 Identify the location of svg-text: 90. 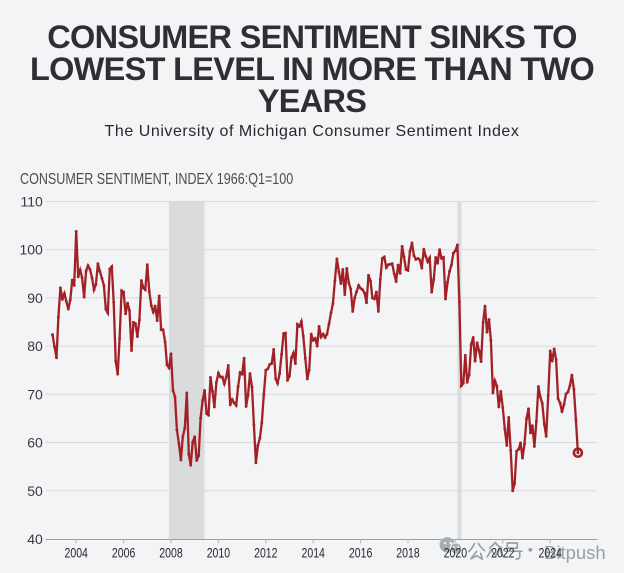
(35, 298).